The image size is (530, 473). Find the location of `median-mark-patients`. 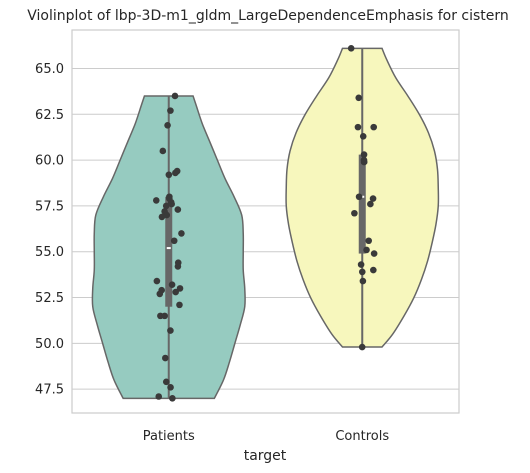

median-mark-patients is located at coordinates (168, 248).